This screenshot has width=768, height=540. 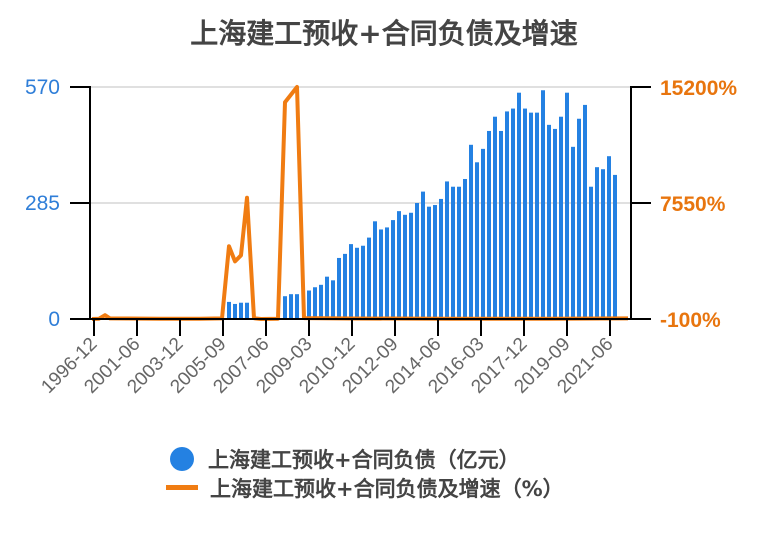 I want to click on circle-marker-icon, so click(x=182, y=458).